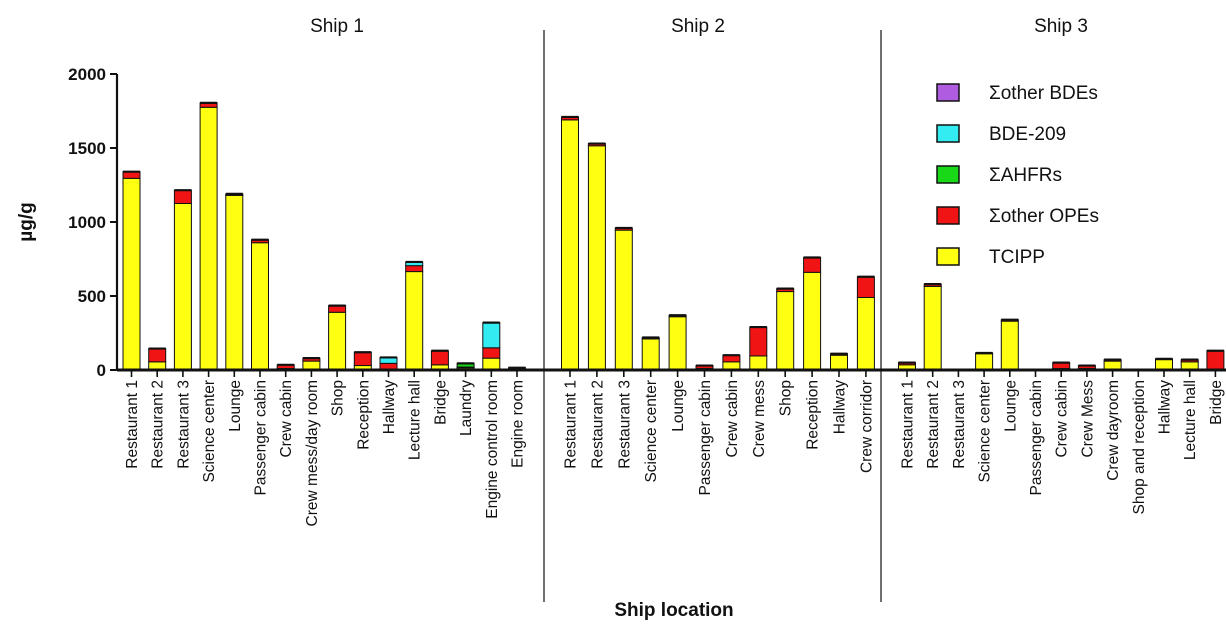 Image resolution: width=1226 pixels, height=624 pixels. I want to click on category-label: Engine room, so click(518, 424).